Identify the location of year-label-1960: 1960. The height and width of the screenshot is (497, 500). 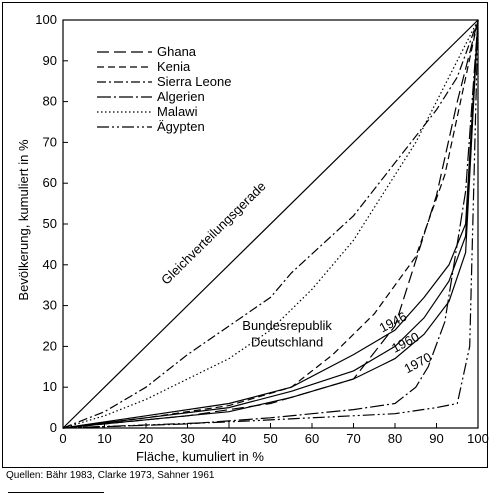
(405, 342).